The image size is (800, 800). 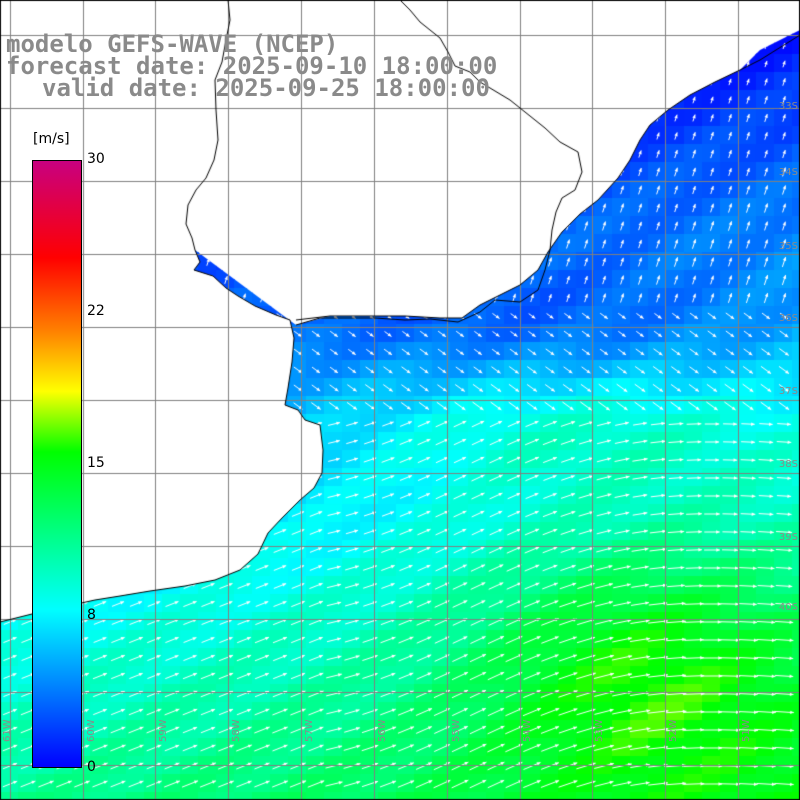 I want to click on lon-label: 54W, so click(x=527, y=730).